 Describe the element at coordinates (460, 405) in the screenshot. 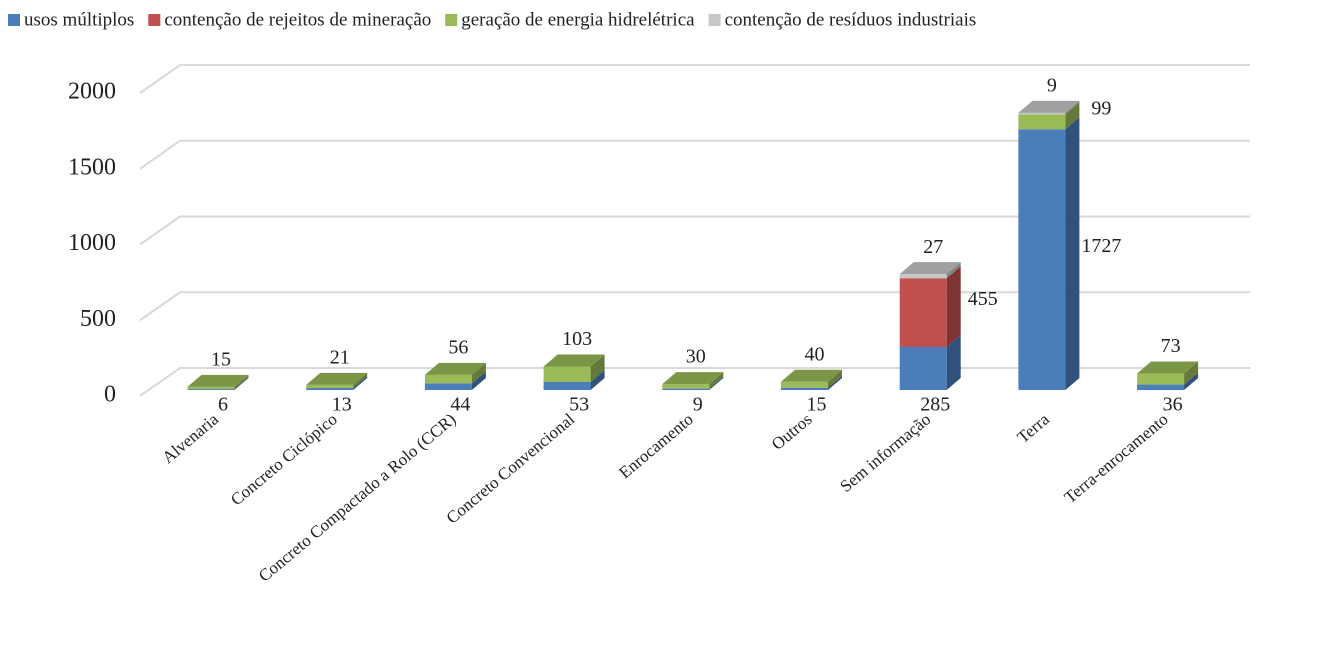

I see `data-label: 44` at that location.